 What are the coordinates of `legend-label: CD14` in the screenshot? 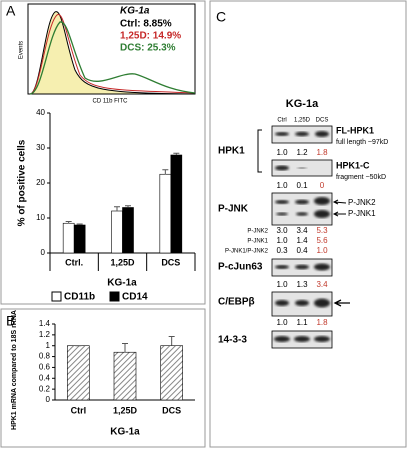 It's located at (135, 297).